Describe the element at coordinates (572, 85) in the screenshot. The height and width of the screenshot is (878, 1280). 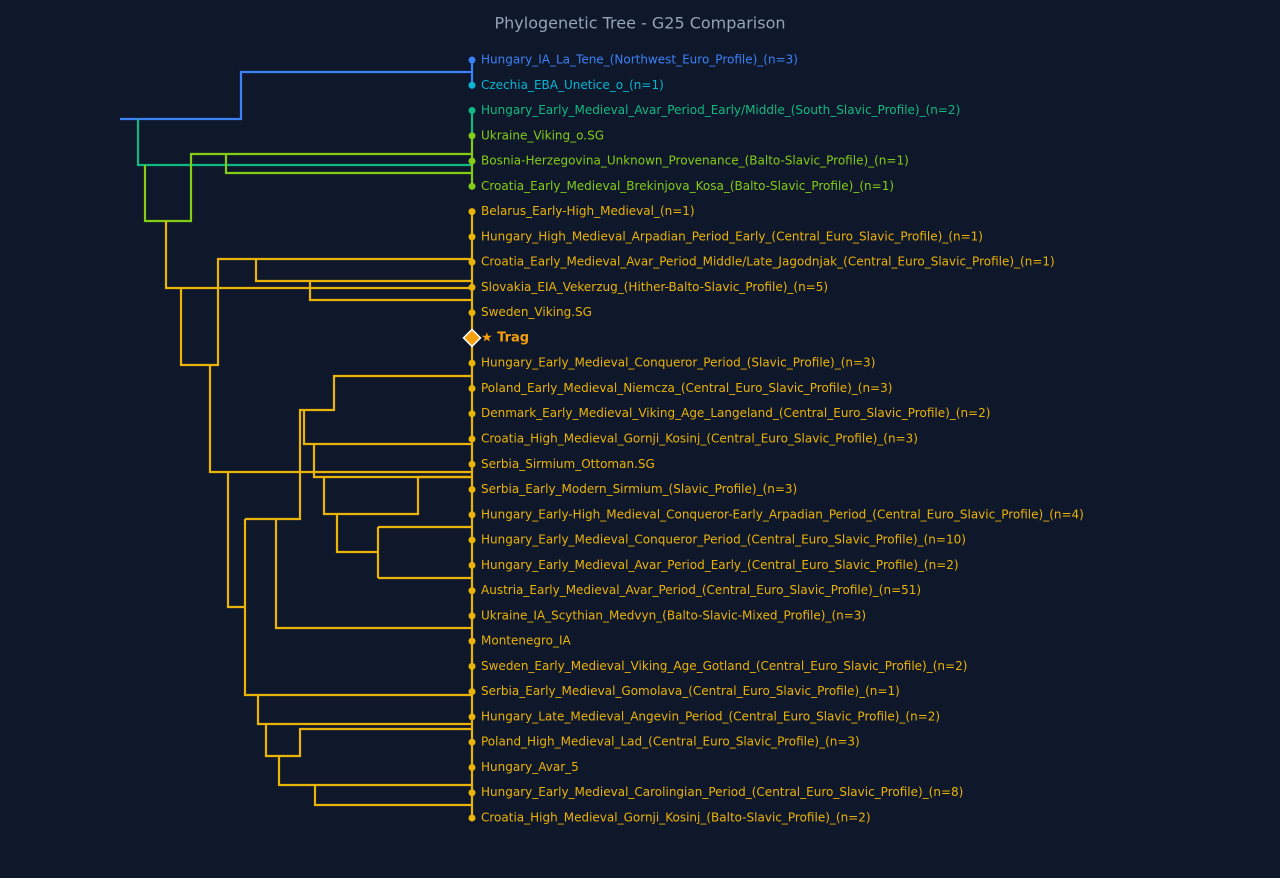
I see `leaf-label: Czechia_EBA_Unetice_o_(n=1)` at that location.